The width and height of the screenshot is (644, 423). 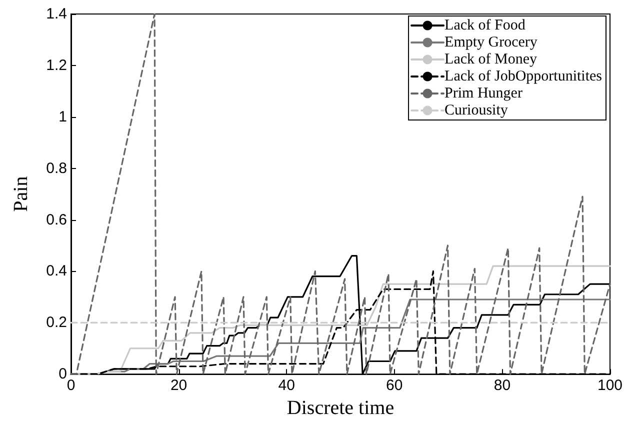 I want to click on y-axis-title: Pain, so click(x=21, y=194).